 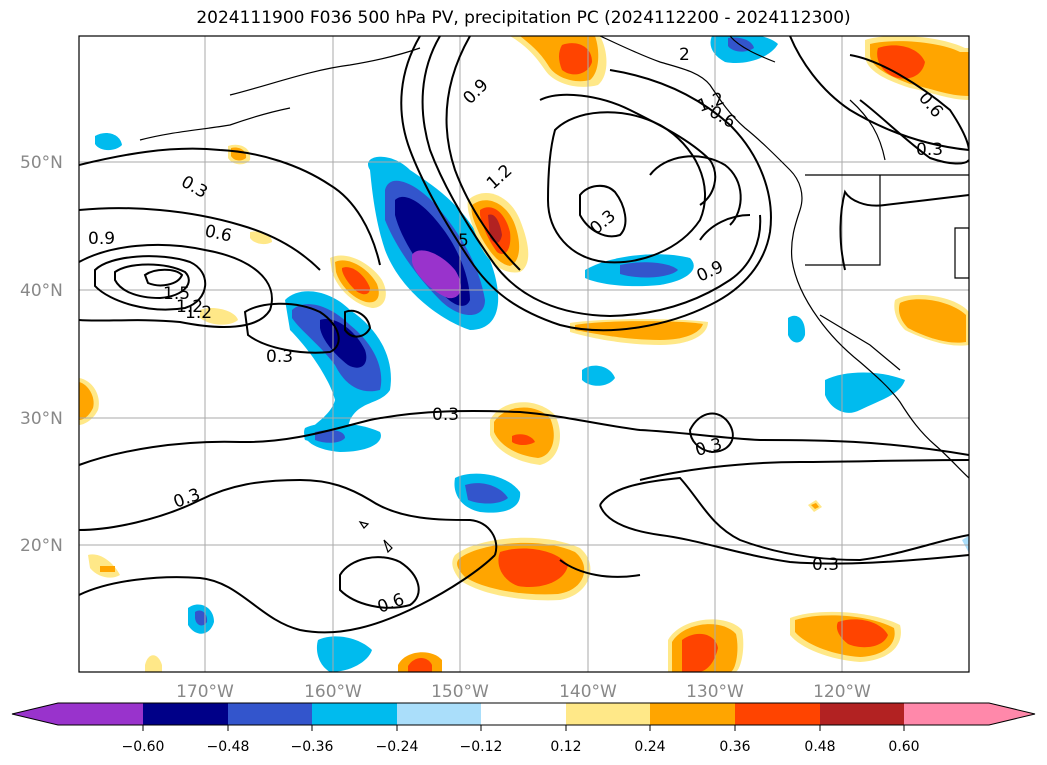 I want to click on lat-label: 50°N, so click(x=41, y=163).